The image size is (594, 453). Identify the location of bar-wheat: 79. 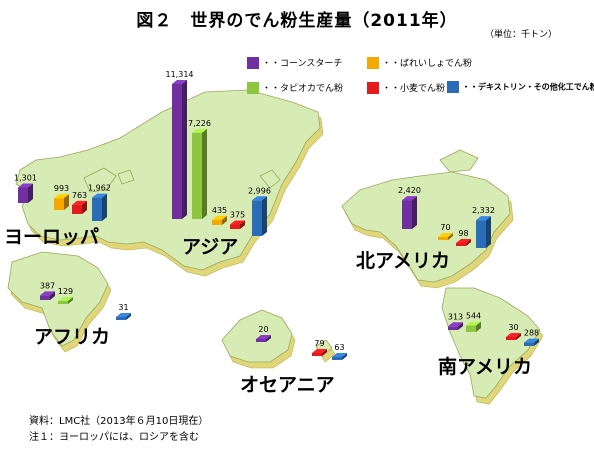
(319, 347).